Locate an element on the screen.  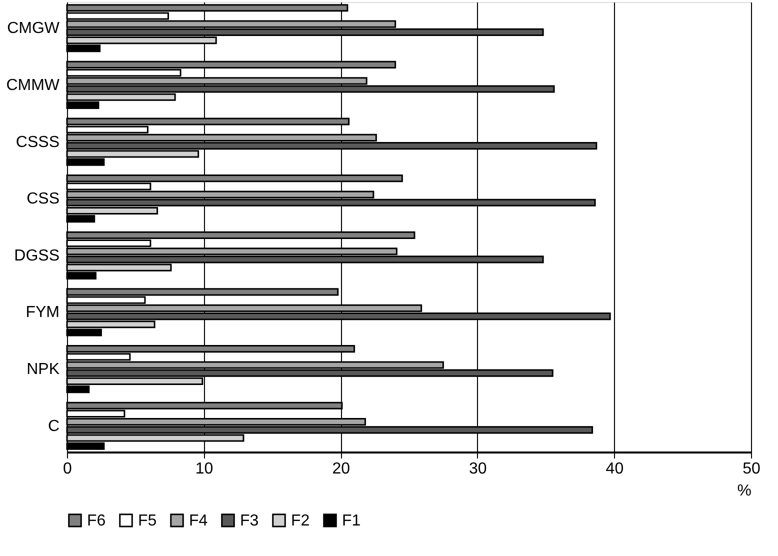
y-tick-label: CMGW is located at coordinates (33, 29).